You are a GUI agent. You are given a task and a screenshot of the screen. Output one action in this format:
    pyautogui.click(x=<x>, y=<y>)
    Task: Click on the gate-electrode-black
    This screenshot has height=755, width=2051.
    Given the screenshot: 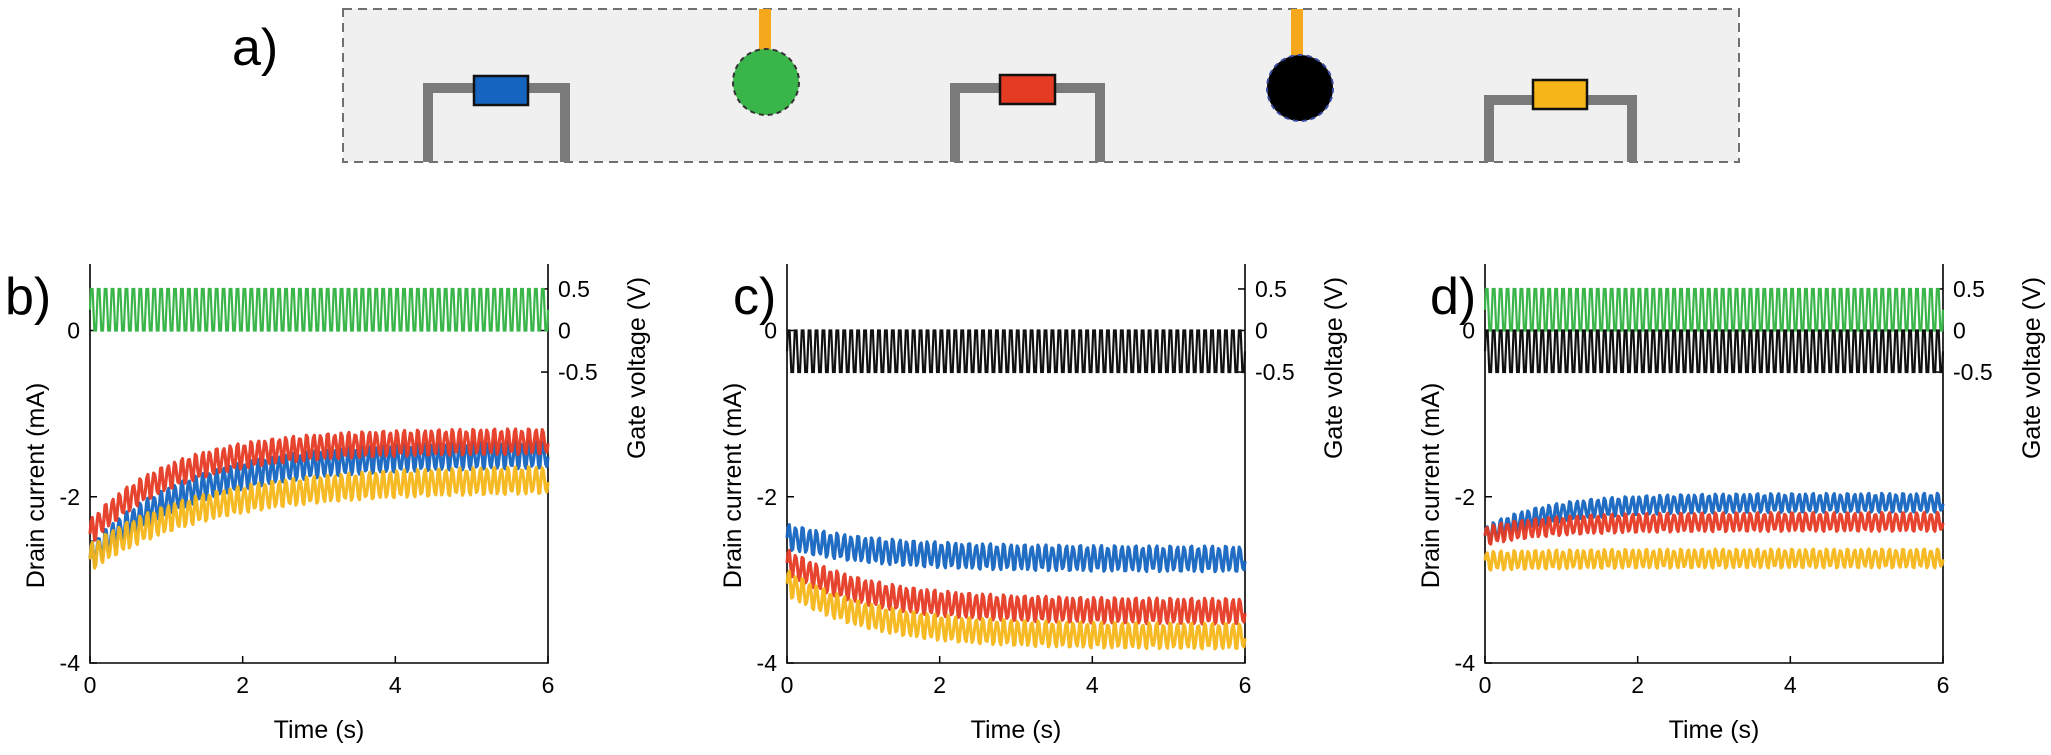 What is the action you would take?
    pyautogui.click(x=1300, y=65)
    